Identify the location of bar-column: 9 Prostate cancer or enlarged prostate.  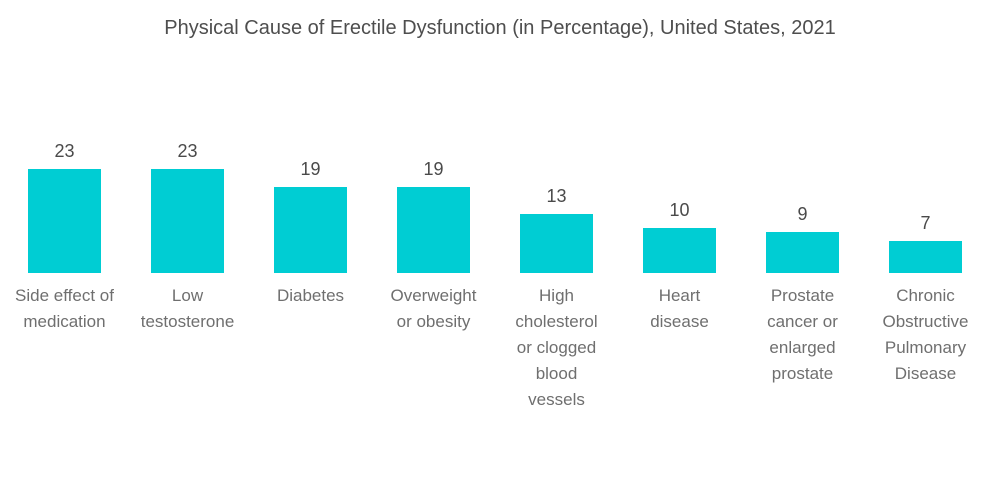
(802, 227).